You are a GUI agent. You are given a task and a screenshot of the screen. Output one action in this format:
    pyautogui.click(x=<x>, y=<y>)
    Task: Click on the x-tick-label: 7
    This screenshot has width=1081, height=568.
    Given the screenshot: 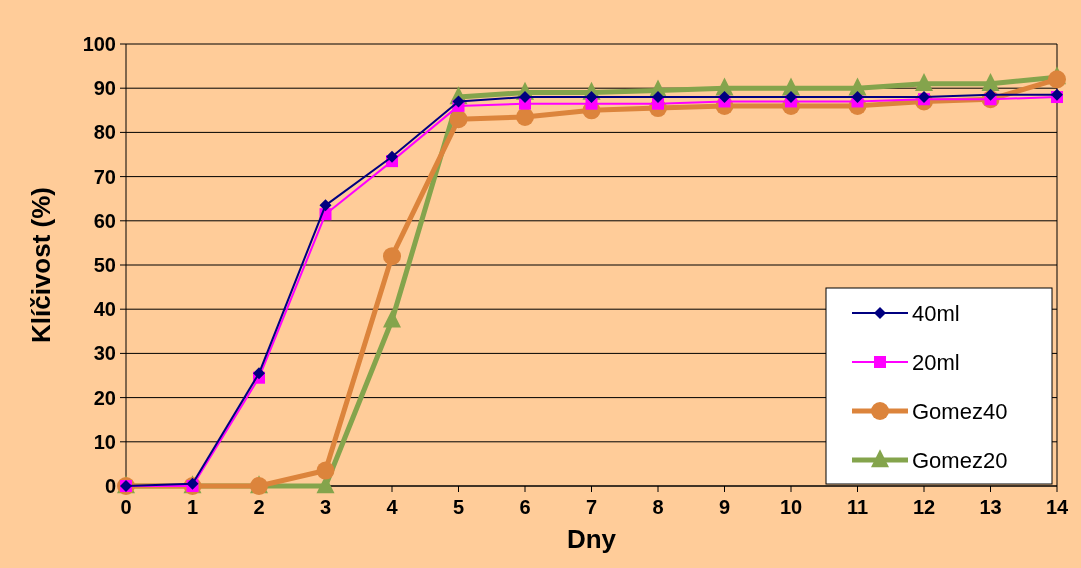 What is the action you would take?
    pyautogui.click(x=591, y=507)
    